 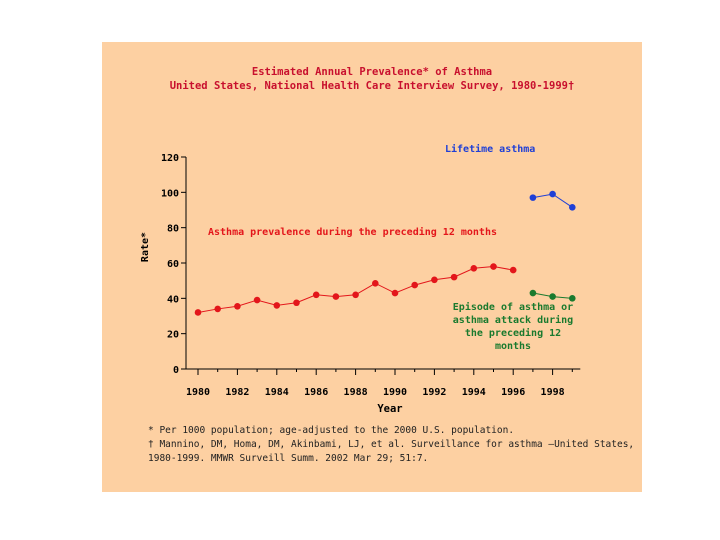 What do you see at coordinates (170, 158) in the screenshot?
I see `y-tick-label: 120` at bounding box center [170, 158].